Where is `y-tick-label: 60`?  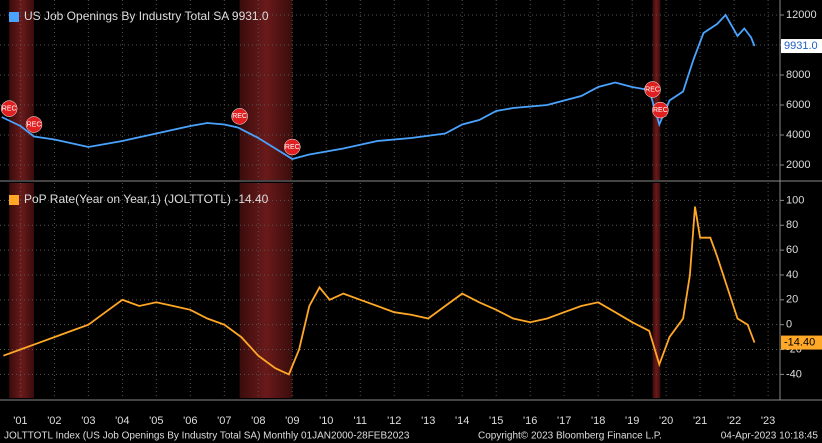 y-tick-label: 60 is located at coordinates (792, 250).